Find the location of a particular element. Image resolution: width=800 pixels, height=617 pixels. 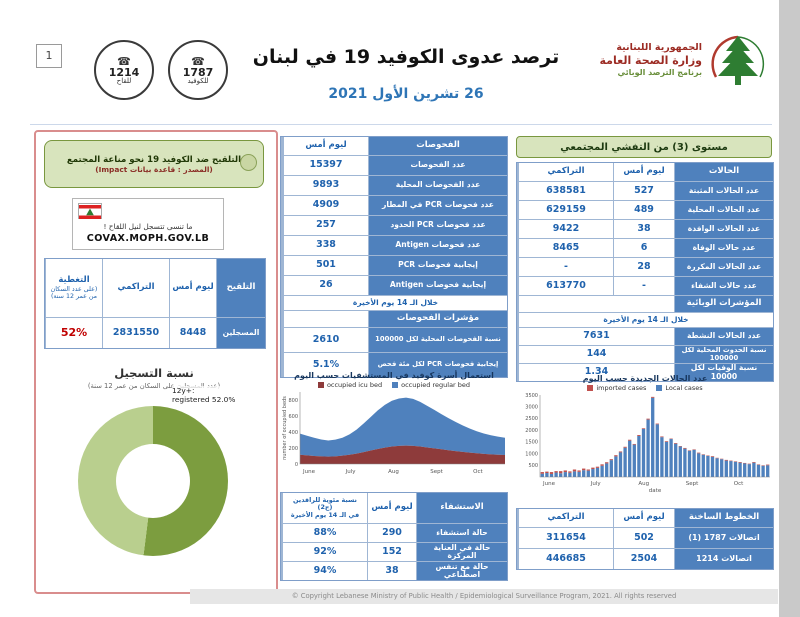

vacc-cumulative-value: 2831550 is located at coordinates (136, 333).